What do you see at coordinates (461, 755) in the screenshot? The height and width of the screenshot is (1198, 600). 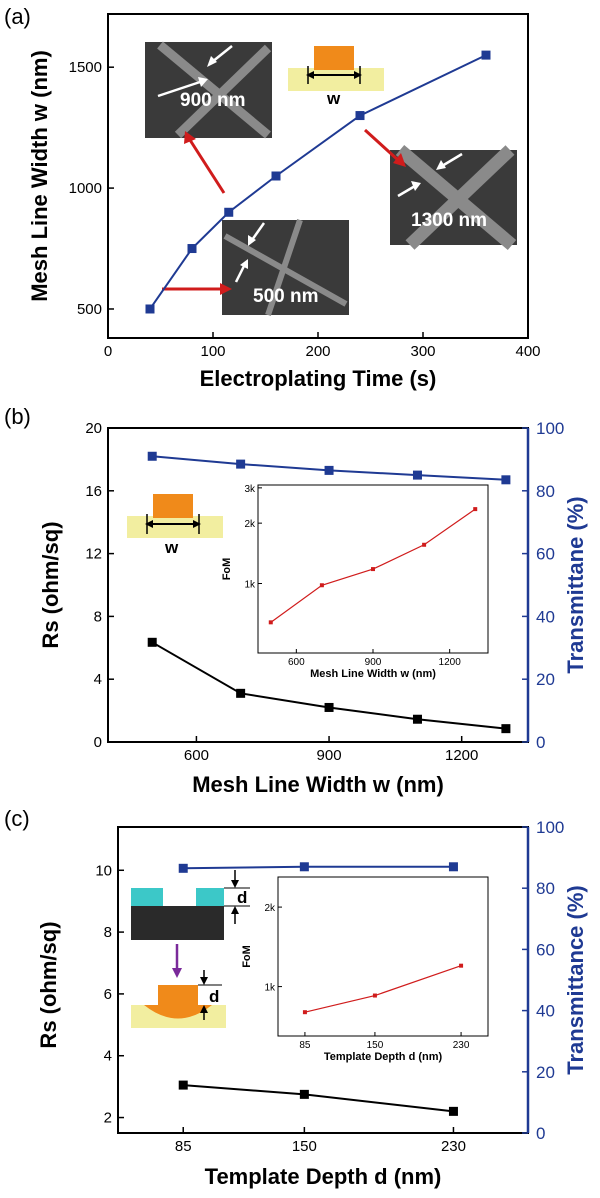 I see `x-tick-label: 1200` at bounding box center [461, 755].